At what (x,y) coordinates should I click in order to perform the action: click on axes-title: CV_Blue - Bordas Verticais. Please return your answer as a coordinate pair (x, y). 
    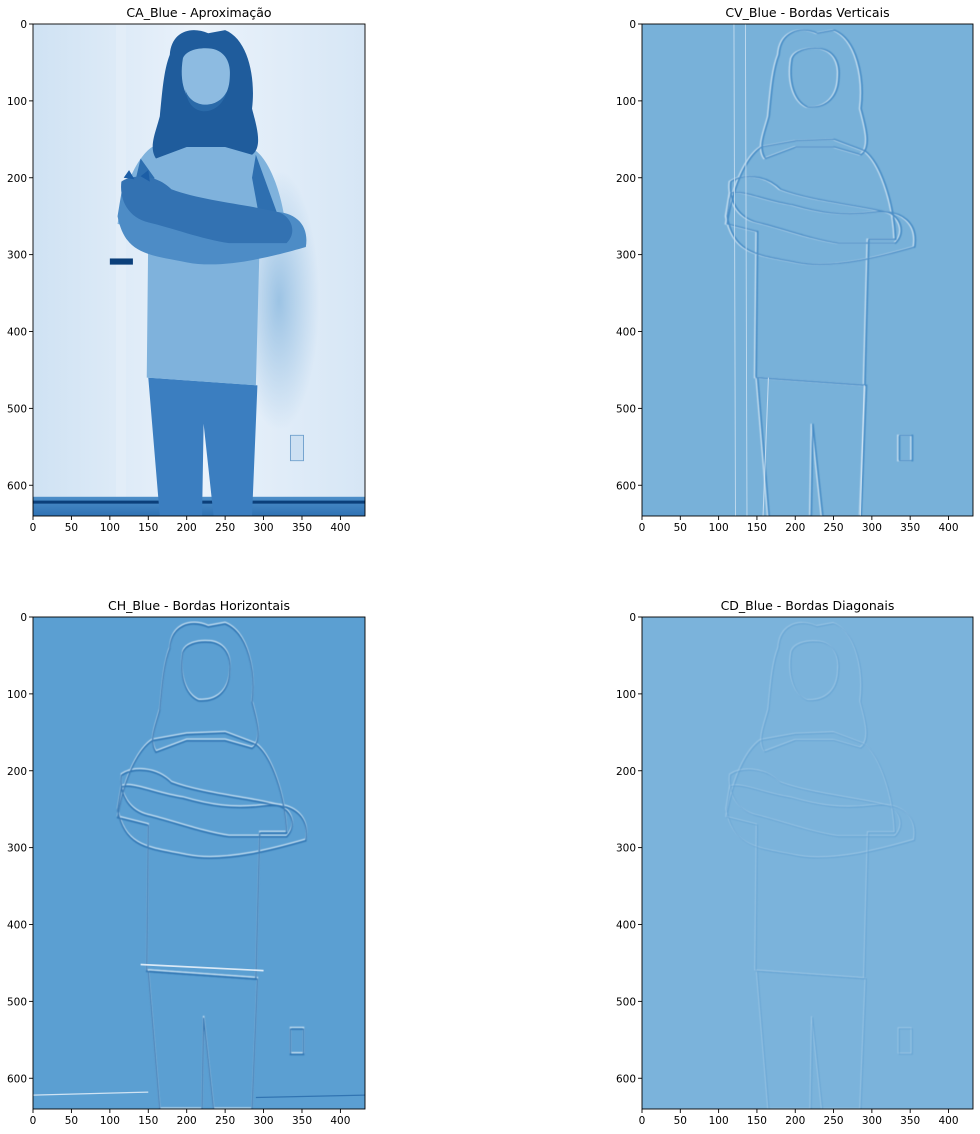
    Looking at the image, I should click on (807, 12).